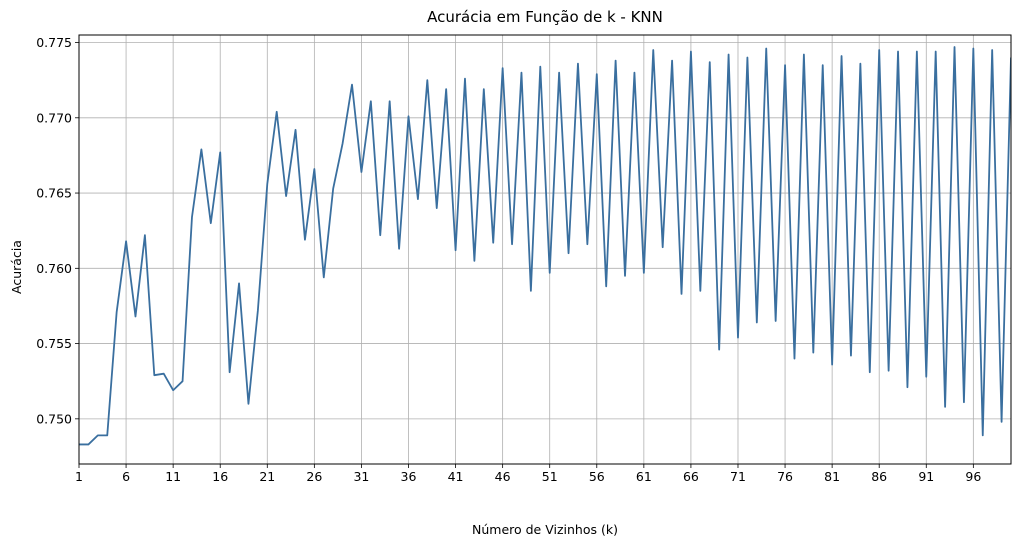  What do you see at coordinates (545, 529) in the screenshot?
I see `x-axis-label: Número de Vizinhos (k)` at bounding box center [545, 529].